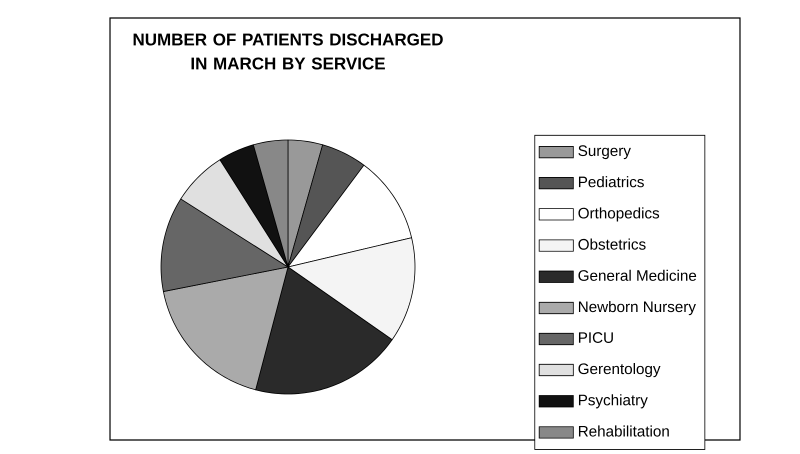  I want to click on legend-label: Orthopedics, so click(619, 214).